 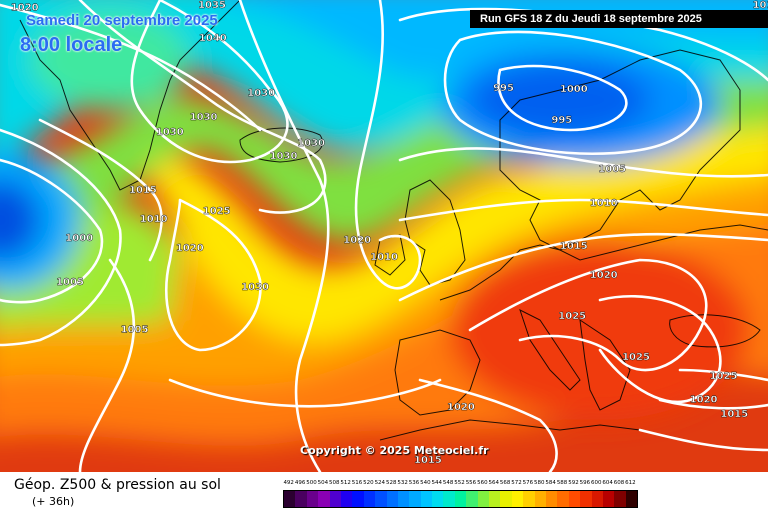 I want to click on legend-value: 516, so click(x=357, y=483).